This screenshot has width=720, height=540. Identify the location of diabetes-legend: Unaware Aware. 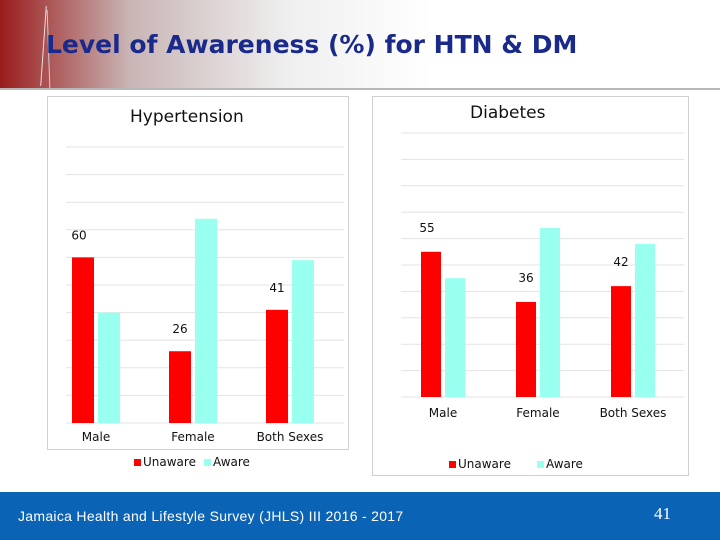
(520, 464).